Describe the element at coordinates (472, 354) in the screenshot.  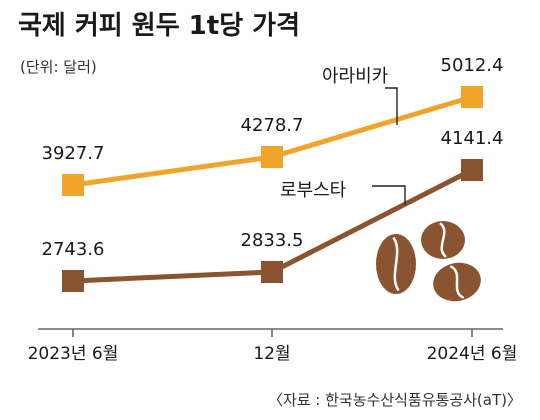
I see `x-tick-label: 2024년 6월` at that location.